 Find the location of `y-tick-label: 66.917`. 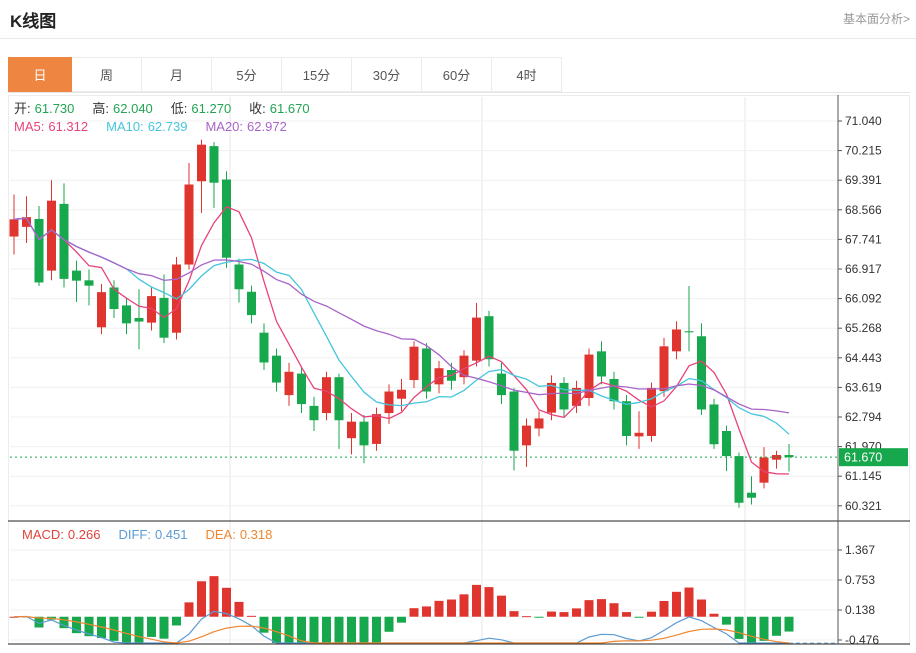

y-tick-label: 66.917 is located at coordinates (863, 269).